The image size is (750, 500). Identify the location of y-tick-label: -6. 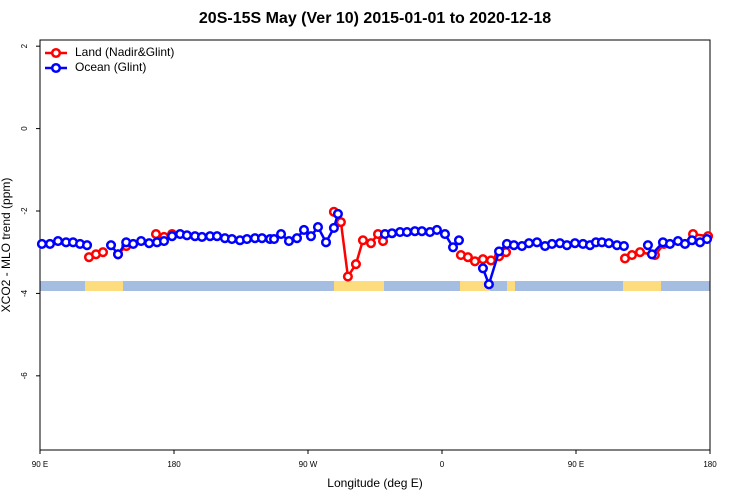
(24, 376).